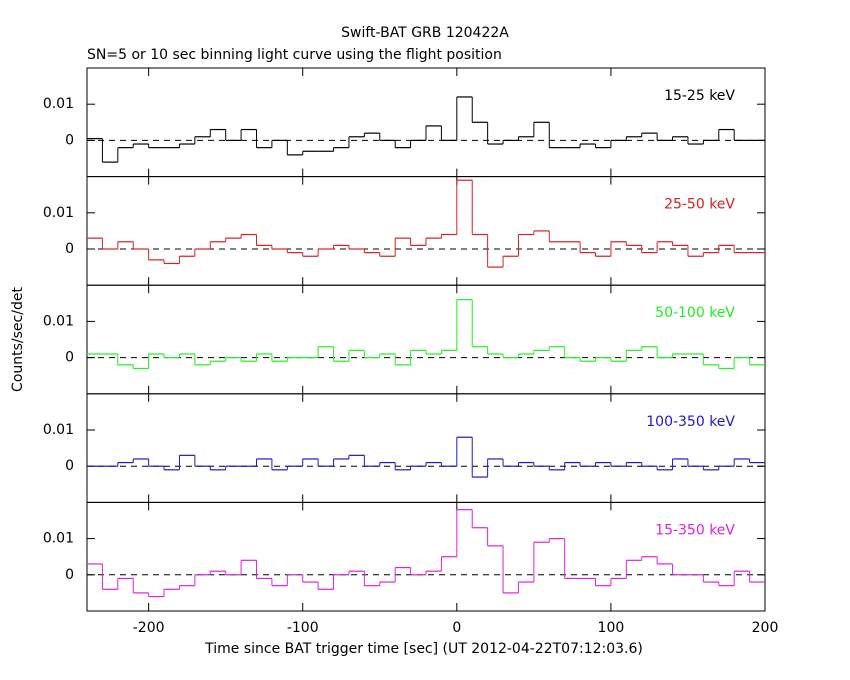 The image size is (850, 680). What do you see at coordinates (699, 205) in the screenshot?
I see `legend-label: 25-50 keV` at bounding box center [699, 205].